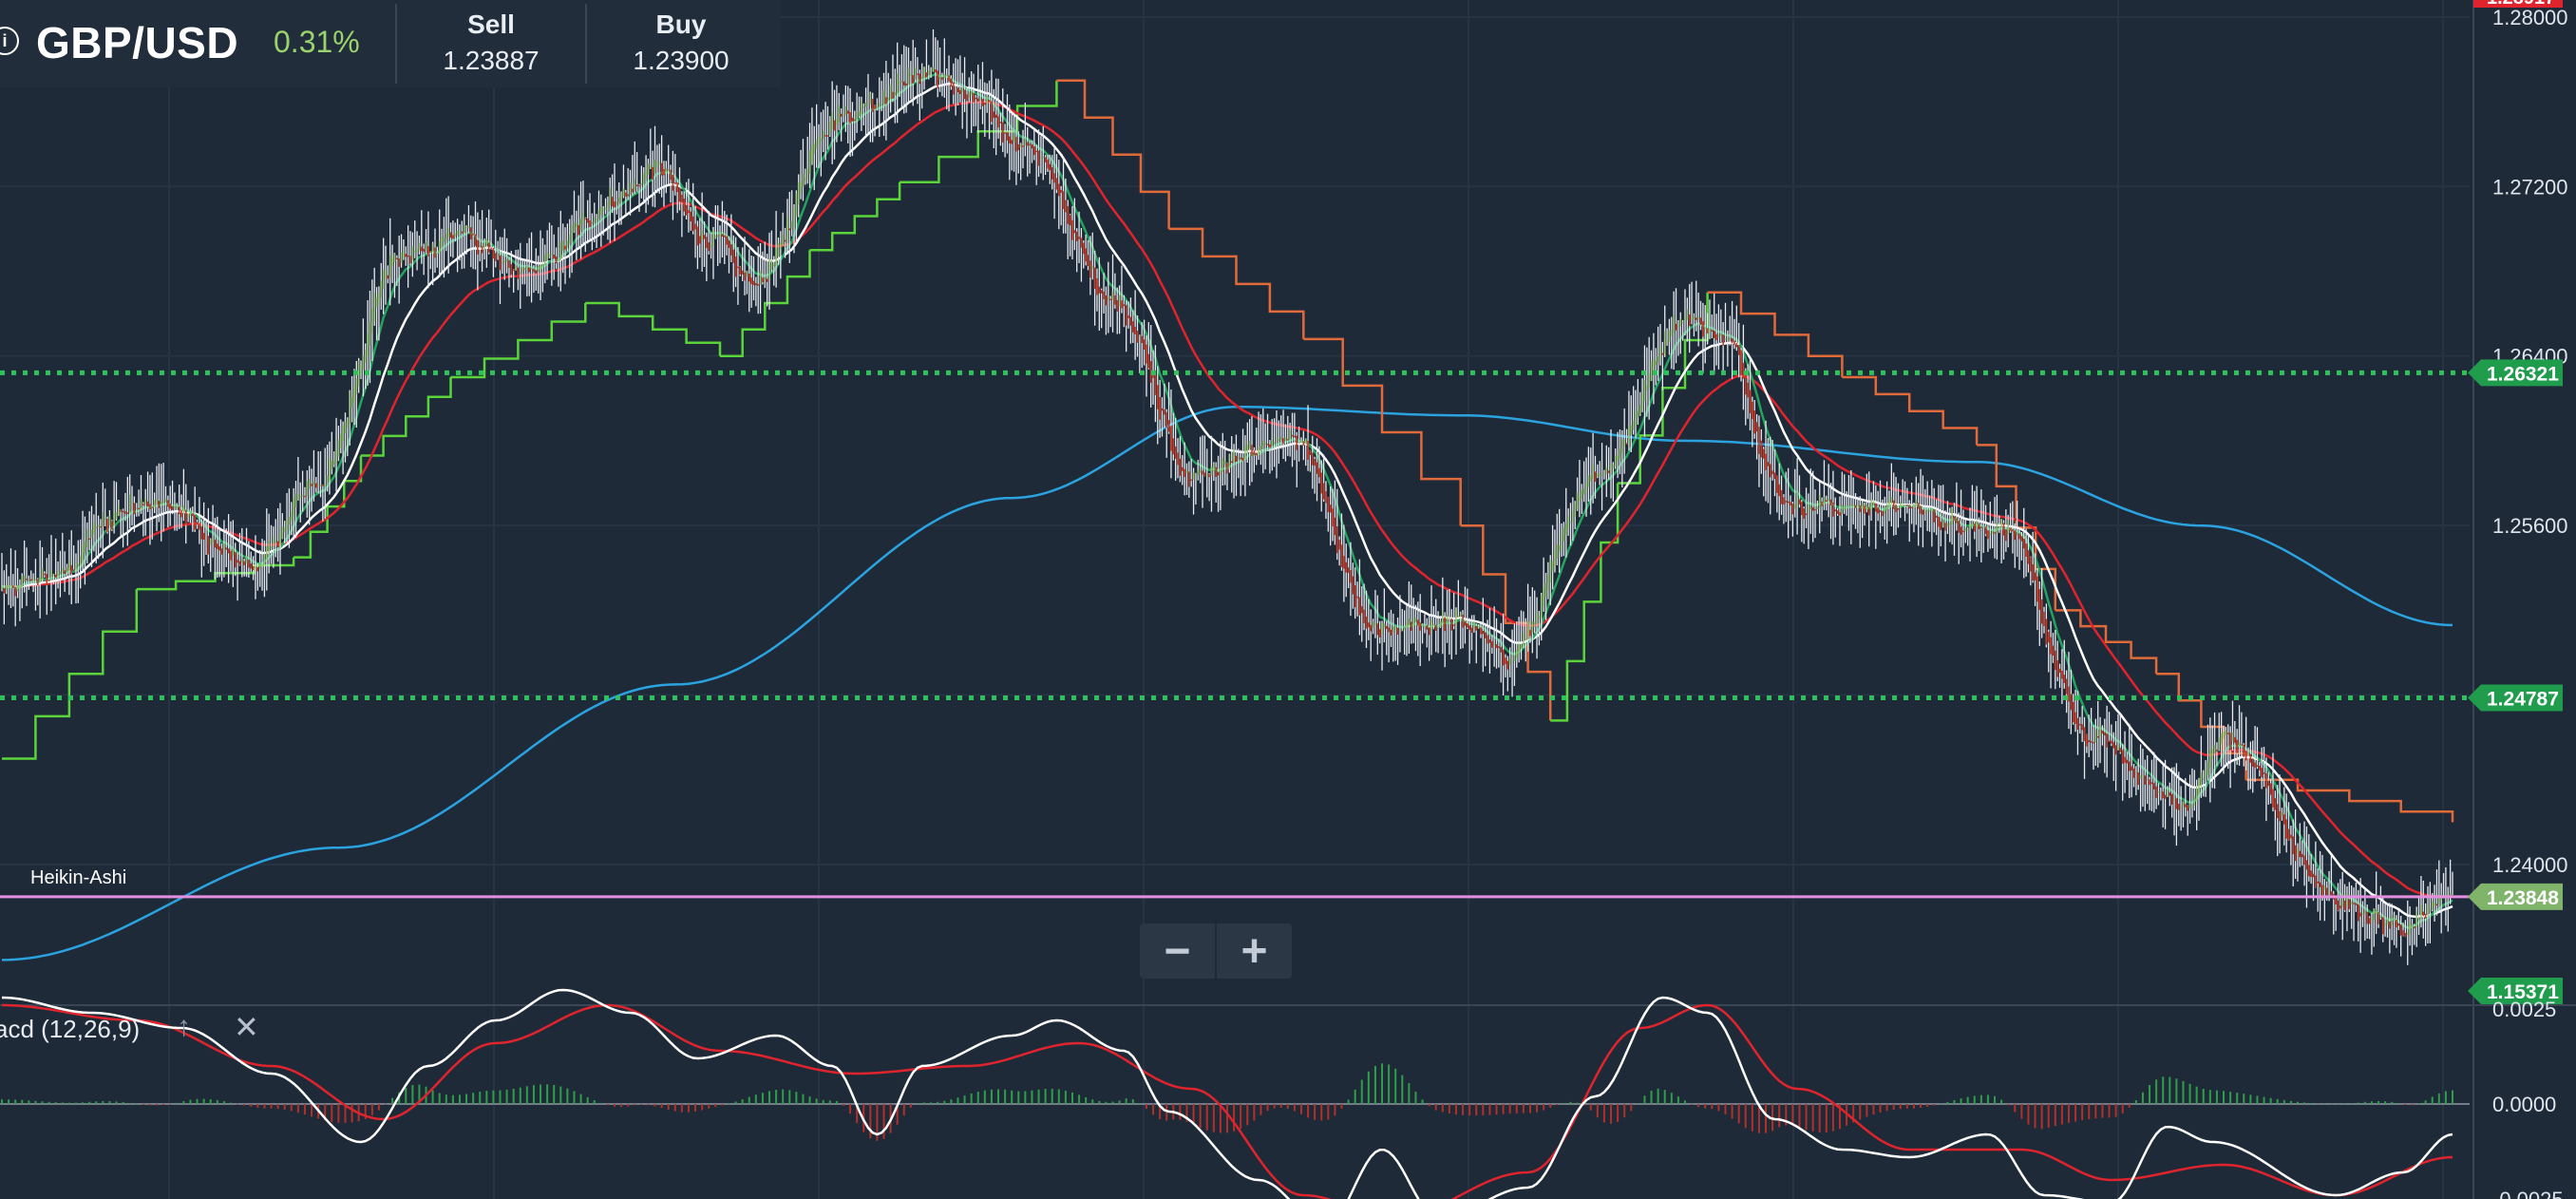 This screenshot has width=2576, height=1199. Describe the element at coordinates (681, 43) in the screenshot. I see `buy-button: Buy 1.23900` at that location.